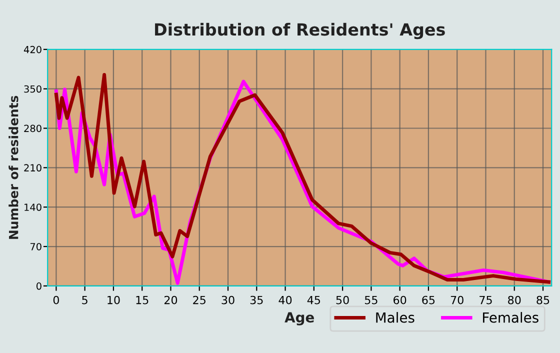 This screenshot has height=353, width=560. What do you see at coordinates (199, 300) in the screenshot?
I see `x-tick-label: 25` at bounding box center [199, 300].